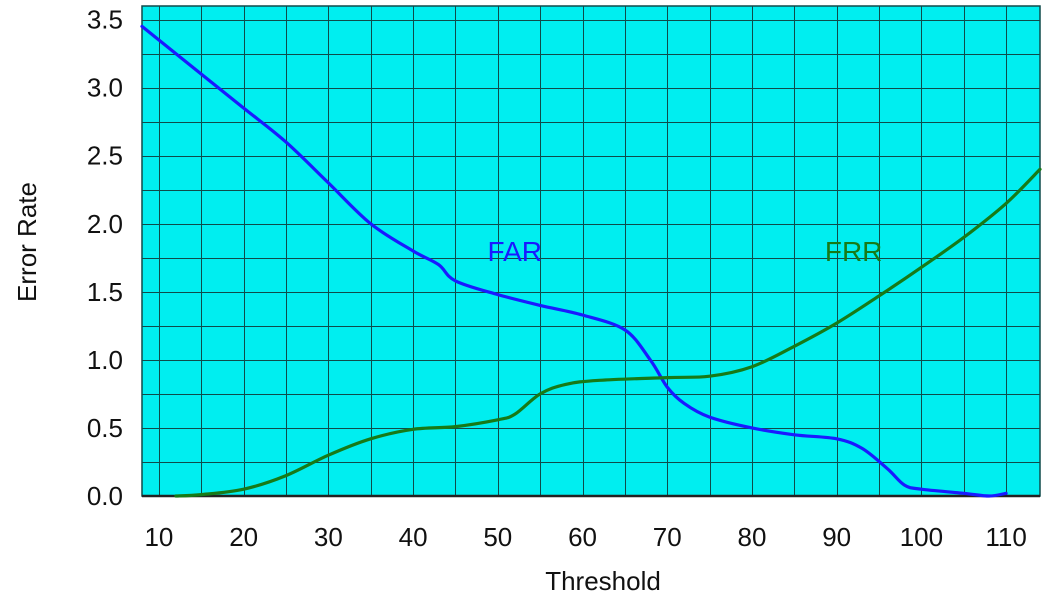 The image size is (1047, 594). What do you see at coordinates (105, 496) in the screenshot?
I see `y-tick-label: 0.0` at bounding box center [105, 496].